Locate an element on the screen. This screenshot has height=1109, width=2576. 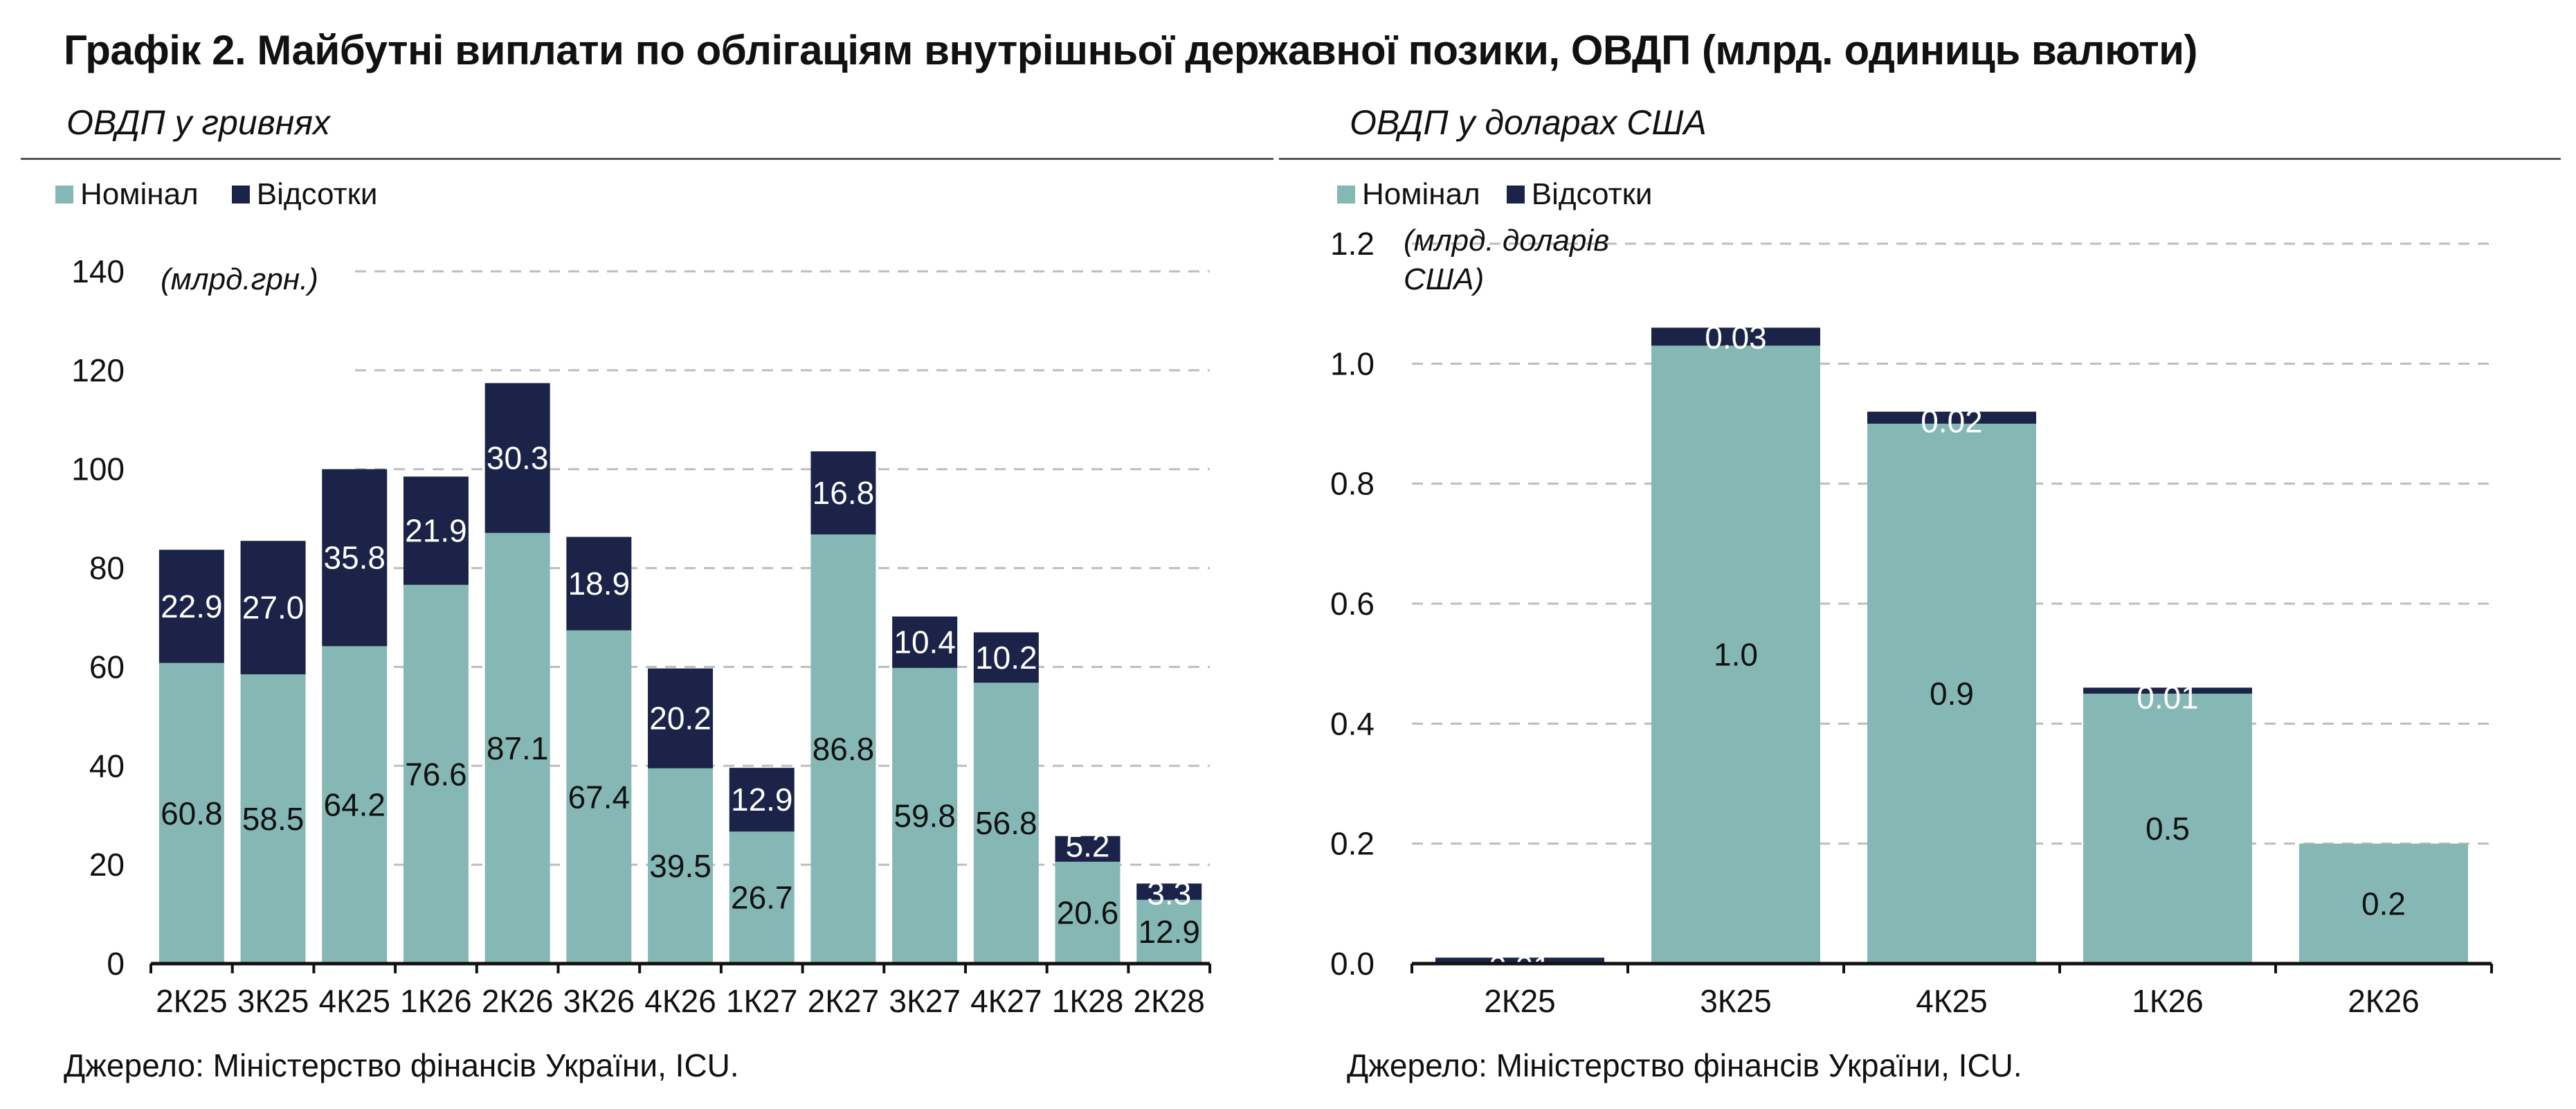
data-label-interest: 0.02 is located at coordinates (1952, 422).